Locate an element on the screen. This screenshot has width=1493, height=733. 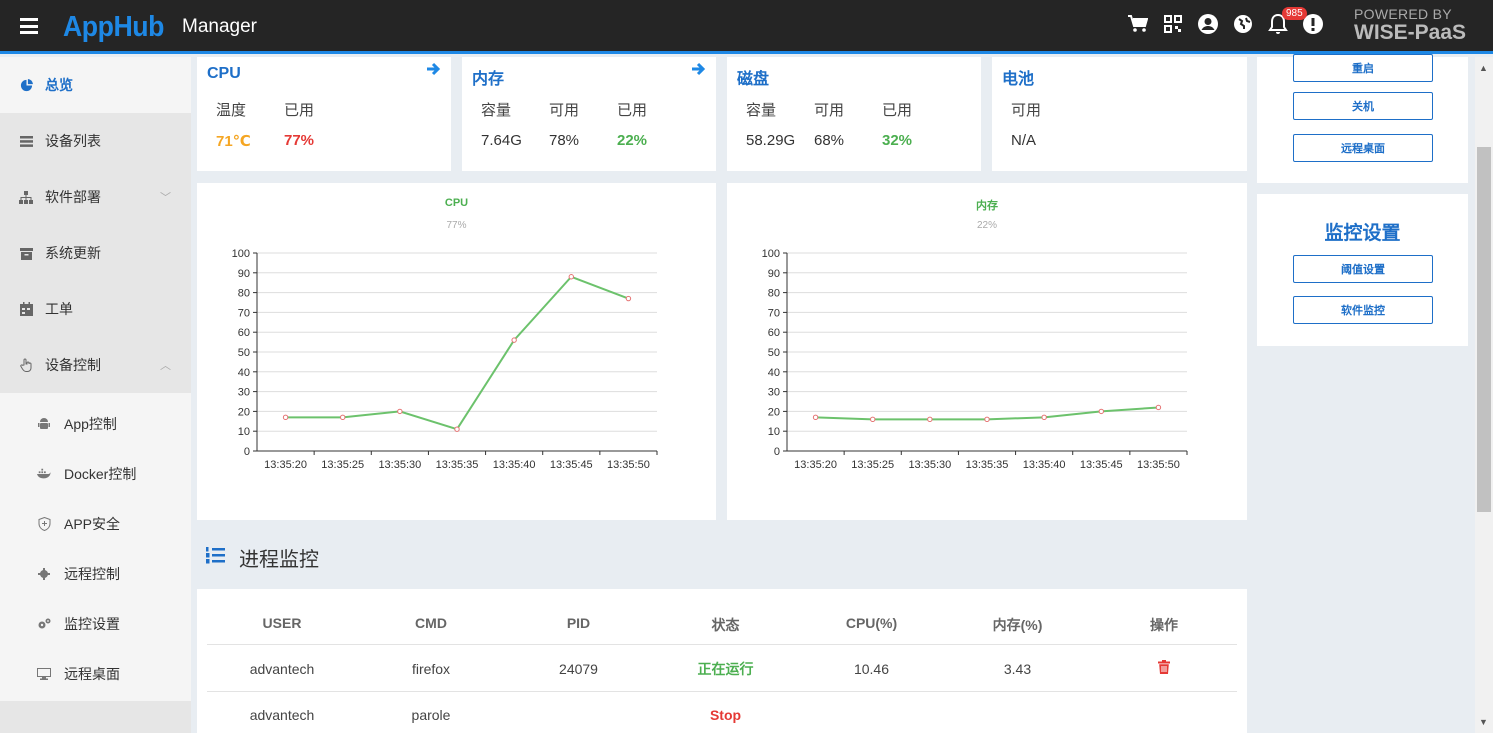
x-tick-label: 13:35:40 is located at coordinates (514, 465).